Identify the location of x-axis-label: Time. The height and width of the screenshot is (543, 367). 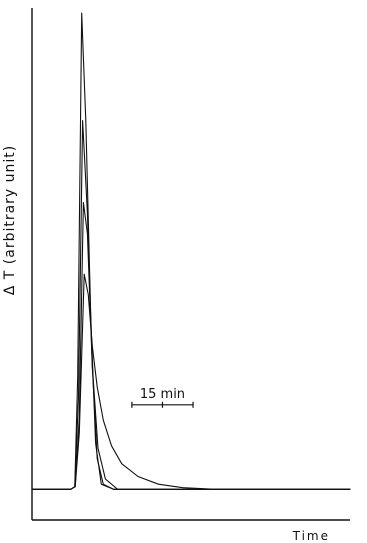
(311, 536).